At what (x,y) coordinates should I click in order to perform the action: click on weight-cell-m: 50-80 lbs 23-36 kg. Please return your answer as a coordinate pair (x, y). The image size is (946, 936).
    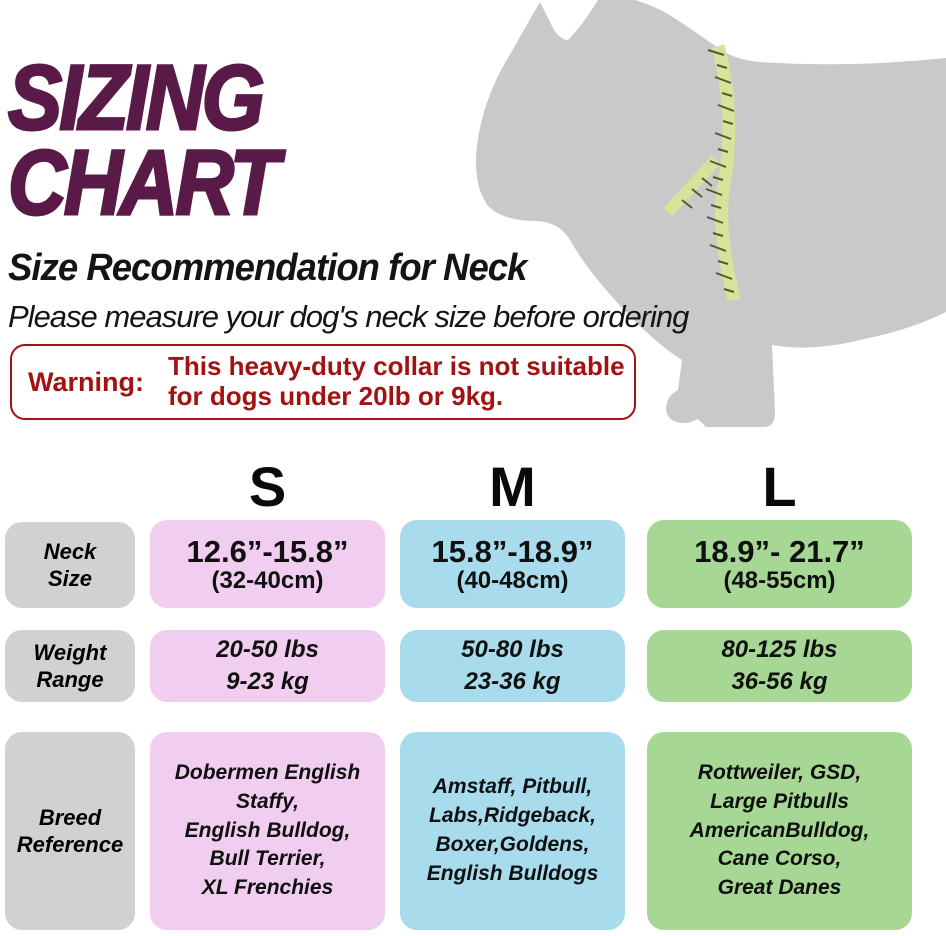
    Looking at the image, I should click on (512, 666).